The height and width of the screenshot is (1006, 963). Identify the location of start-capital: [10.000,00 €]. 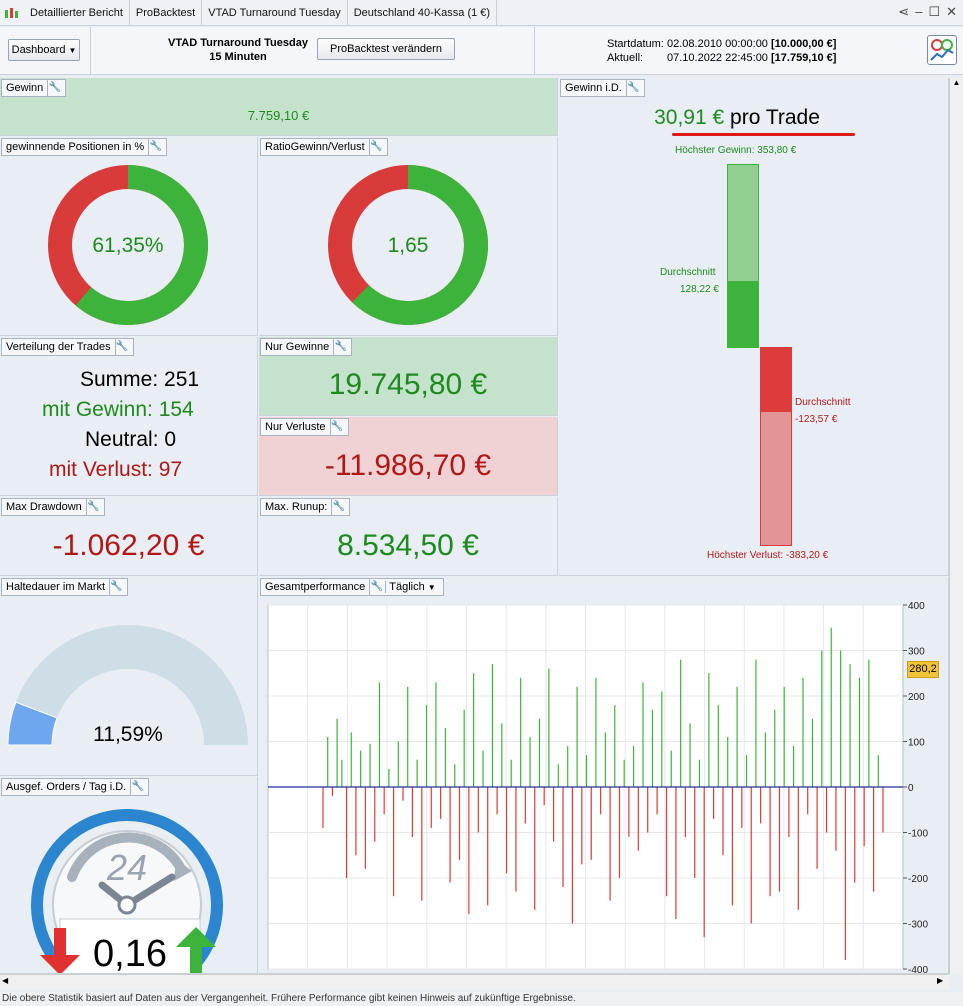
(804, 44).